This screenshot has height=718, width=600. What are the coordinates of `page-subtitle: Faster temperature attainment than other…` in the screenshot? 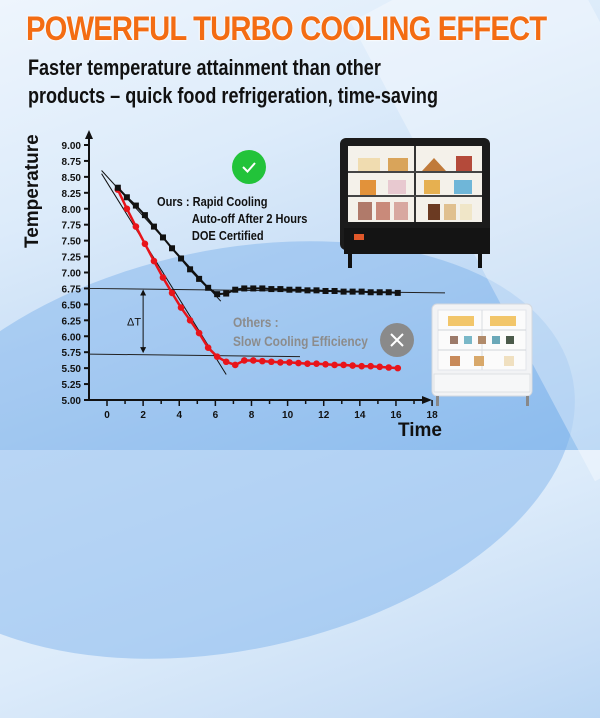 It's located at (233, 82).